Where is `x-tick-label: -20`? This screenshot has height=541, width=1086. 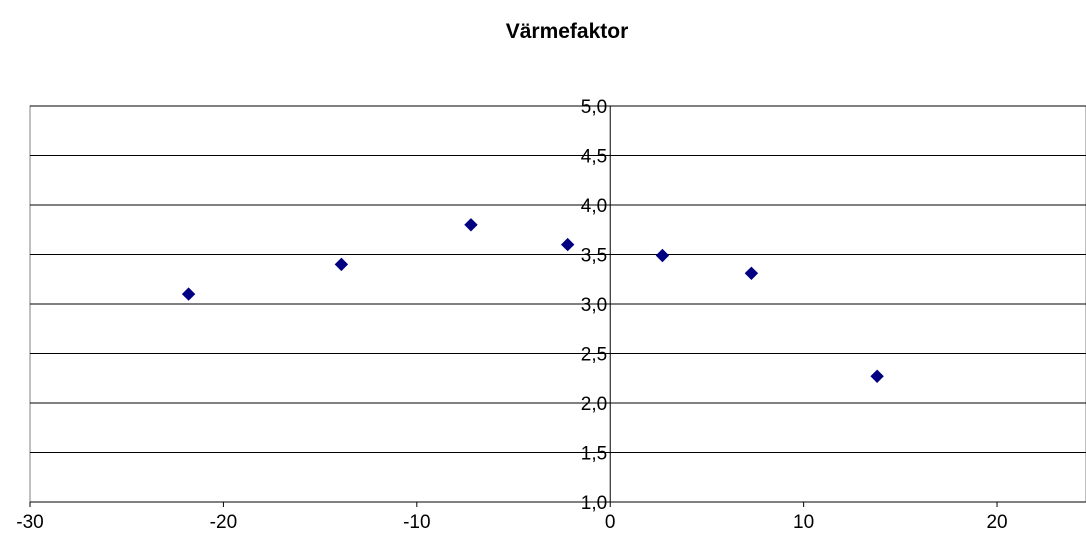 x-tick-label: -20 is located at coordinates (223, 522).